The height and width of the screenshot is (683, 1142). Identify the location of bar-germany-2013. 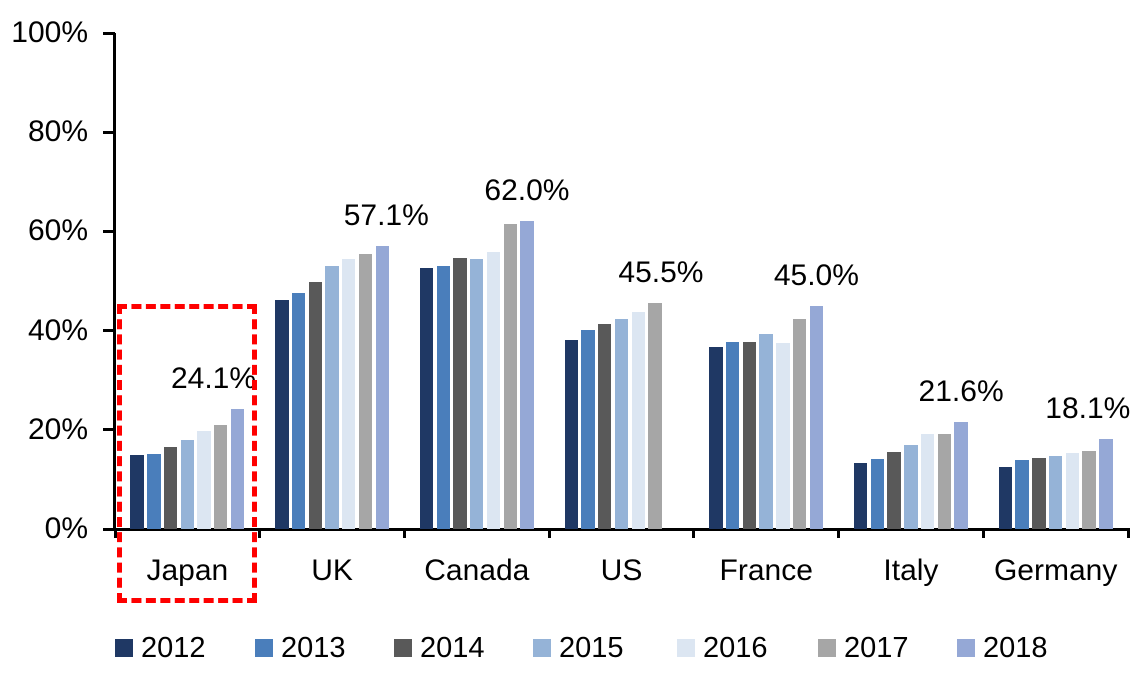
(1022, 494).